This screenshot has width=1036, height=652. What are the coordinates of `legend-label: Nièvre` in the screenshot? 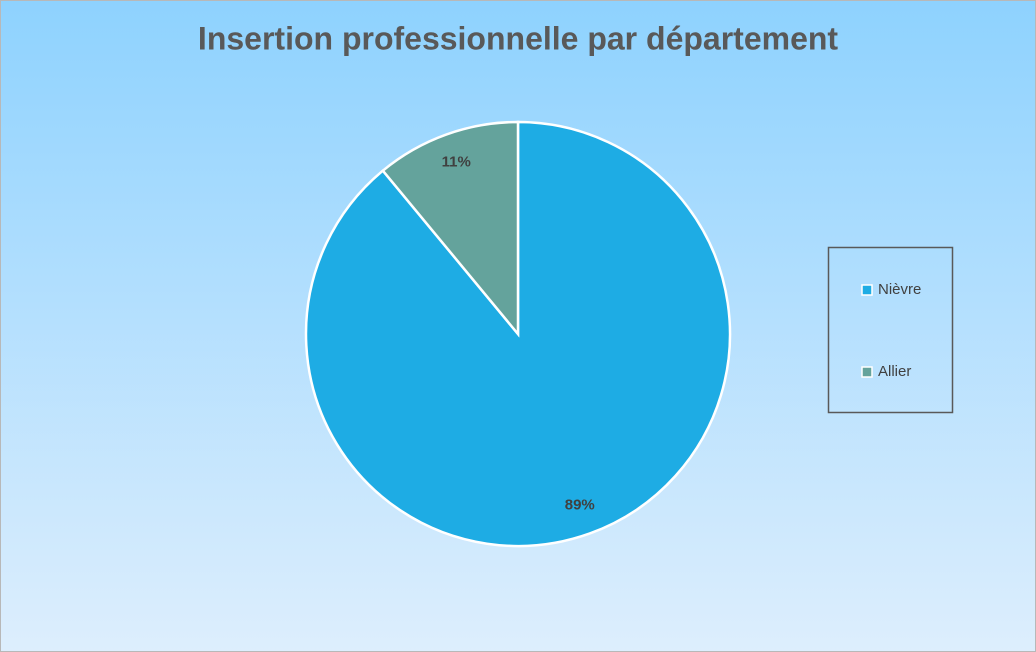 It's located at (899, 289).